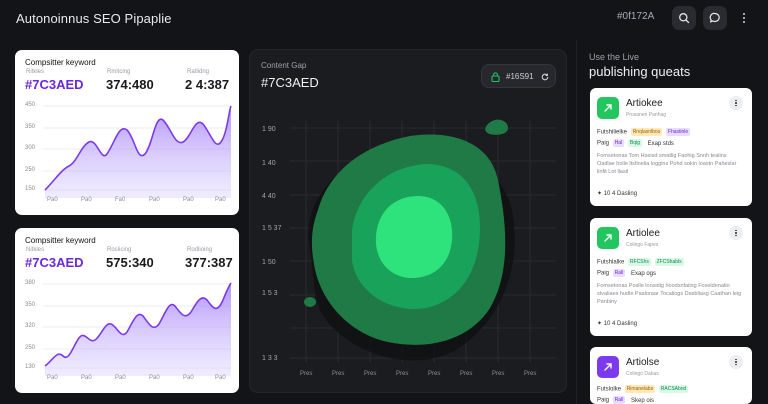 This screenshot has height=404, width=768. I want to click on queue-item-row: Paig Hal Bqig Exap stds, so click(635, 143).